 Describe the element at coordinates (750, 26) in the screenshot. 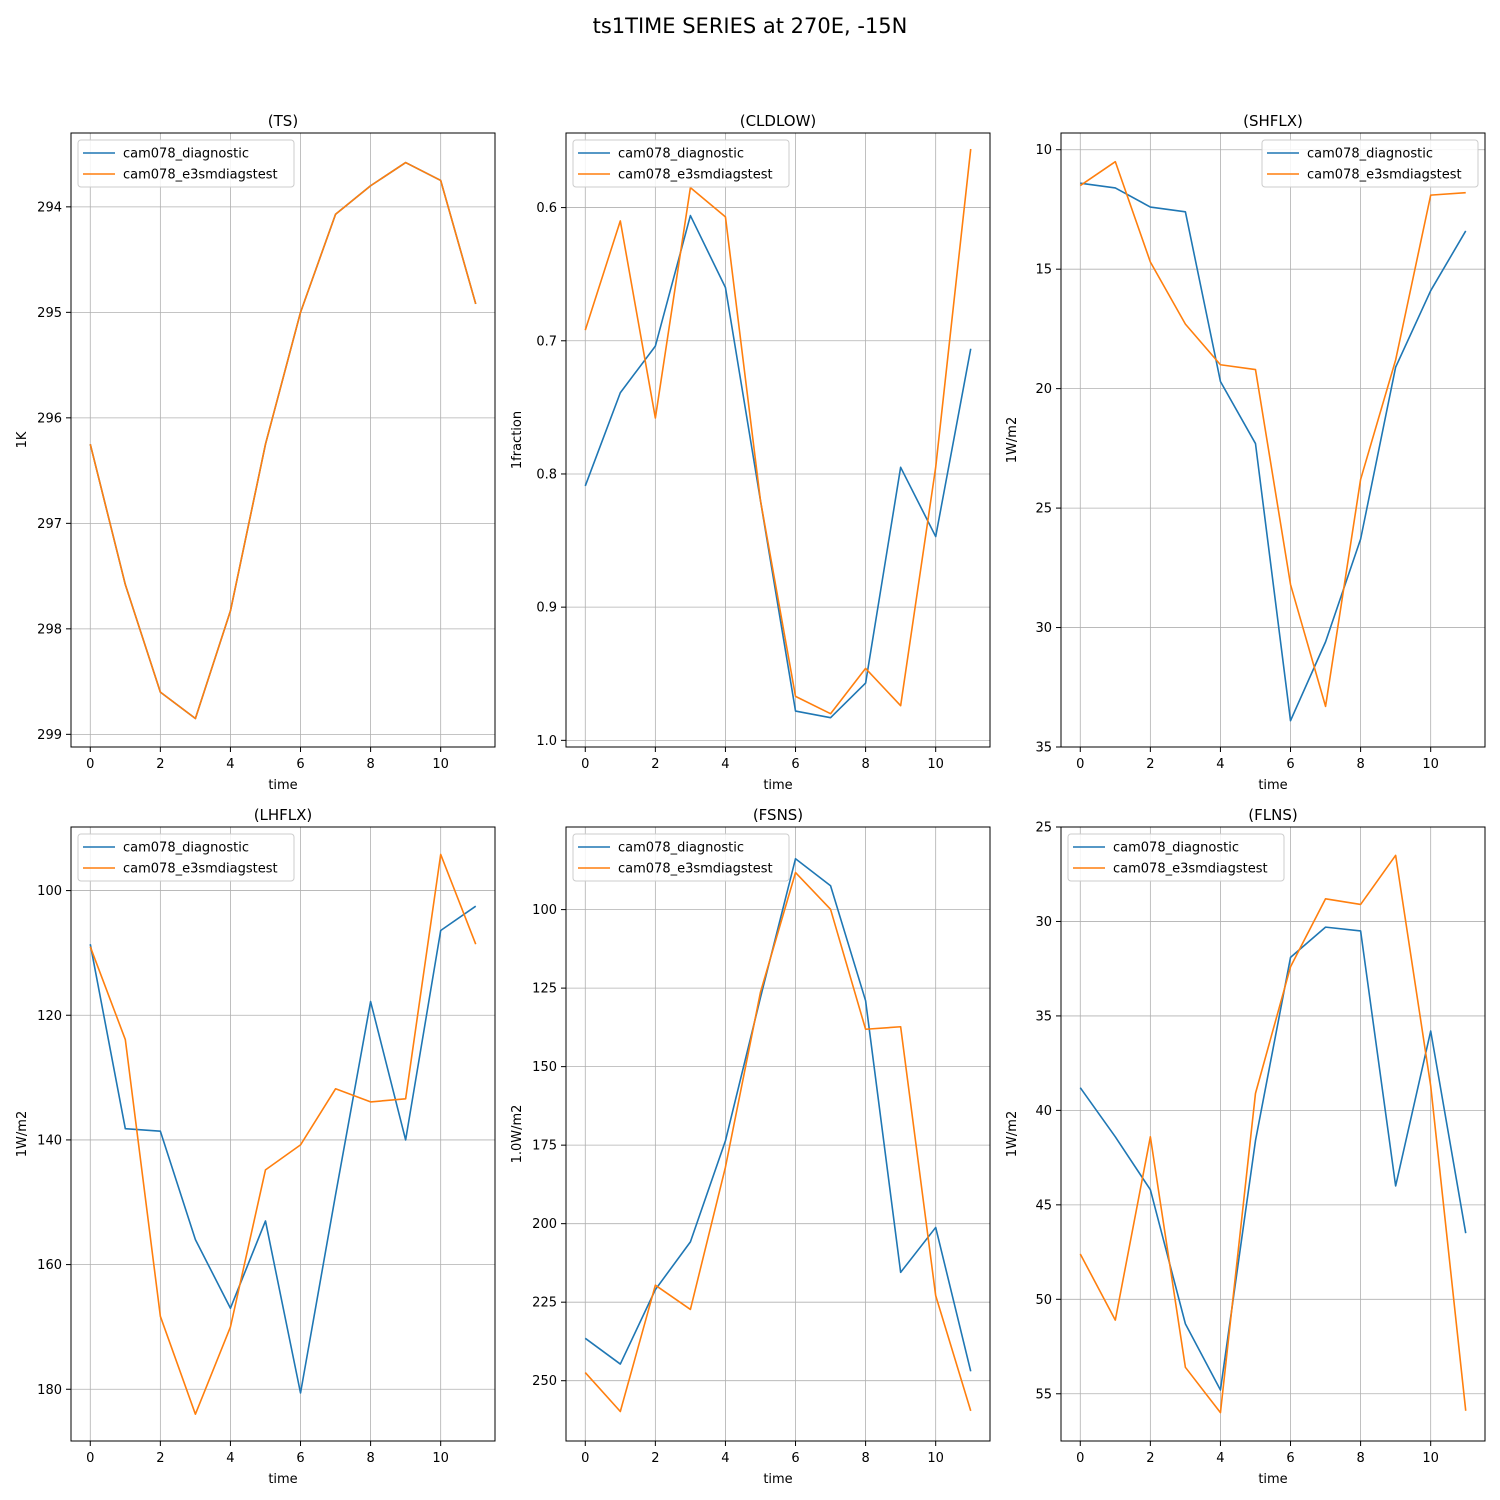

I see `figure-title: ts1TIME SERIES at 270E, -15N` at that location.